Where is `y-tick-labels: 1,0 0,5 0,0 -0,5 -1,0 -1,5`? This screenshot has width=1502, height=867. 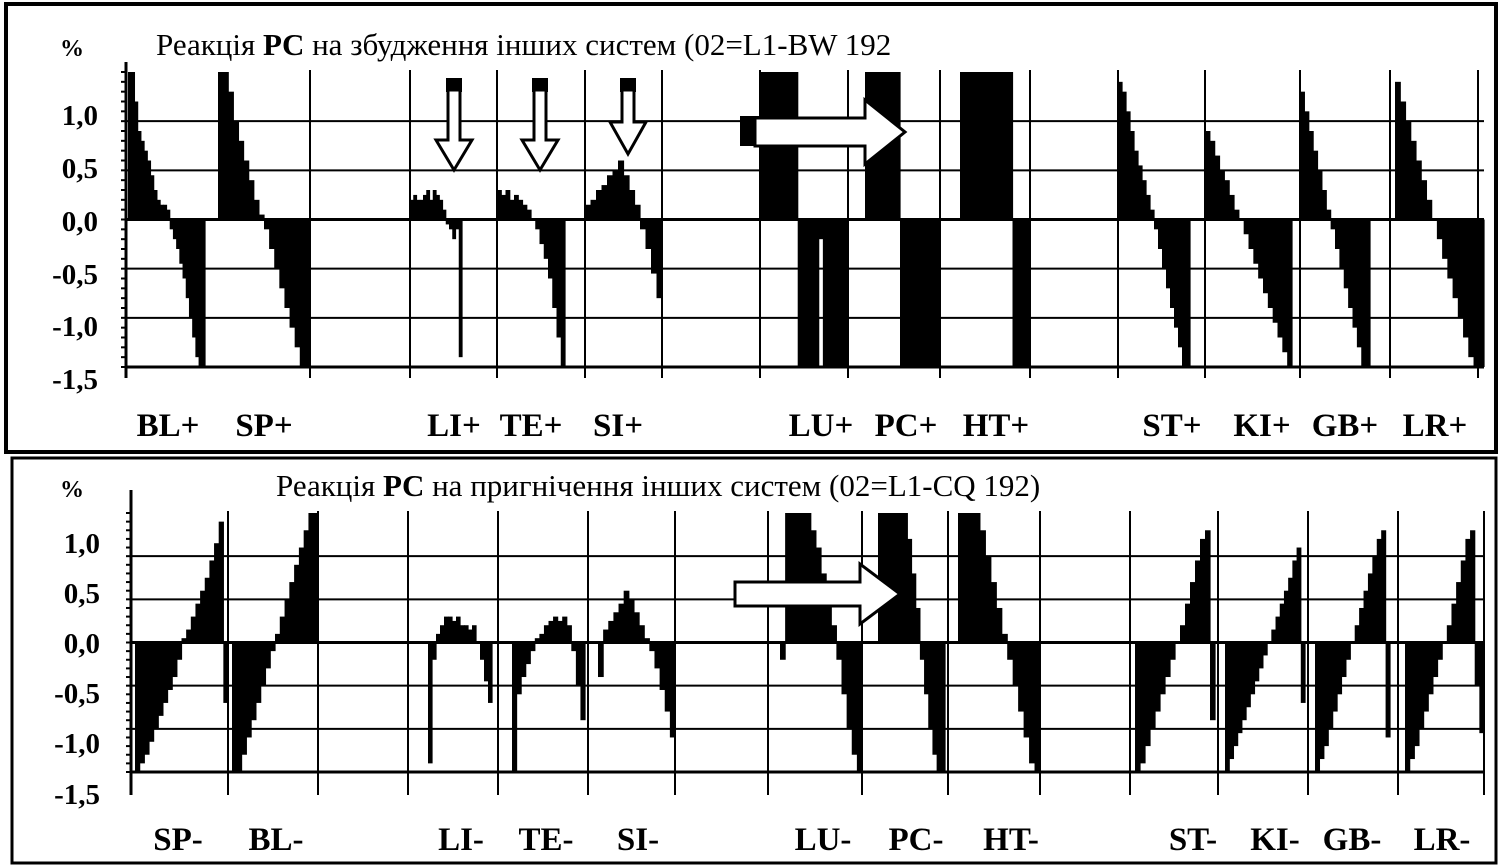 y-tick-labels: 1,0 0,5 0,0 -0,5 -1,0 -1,5 is located at coordinates (77, 669).